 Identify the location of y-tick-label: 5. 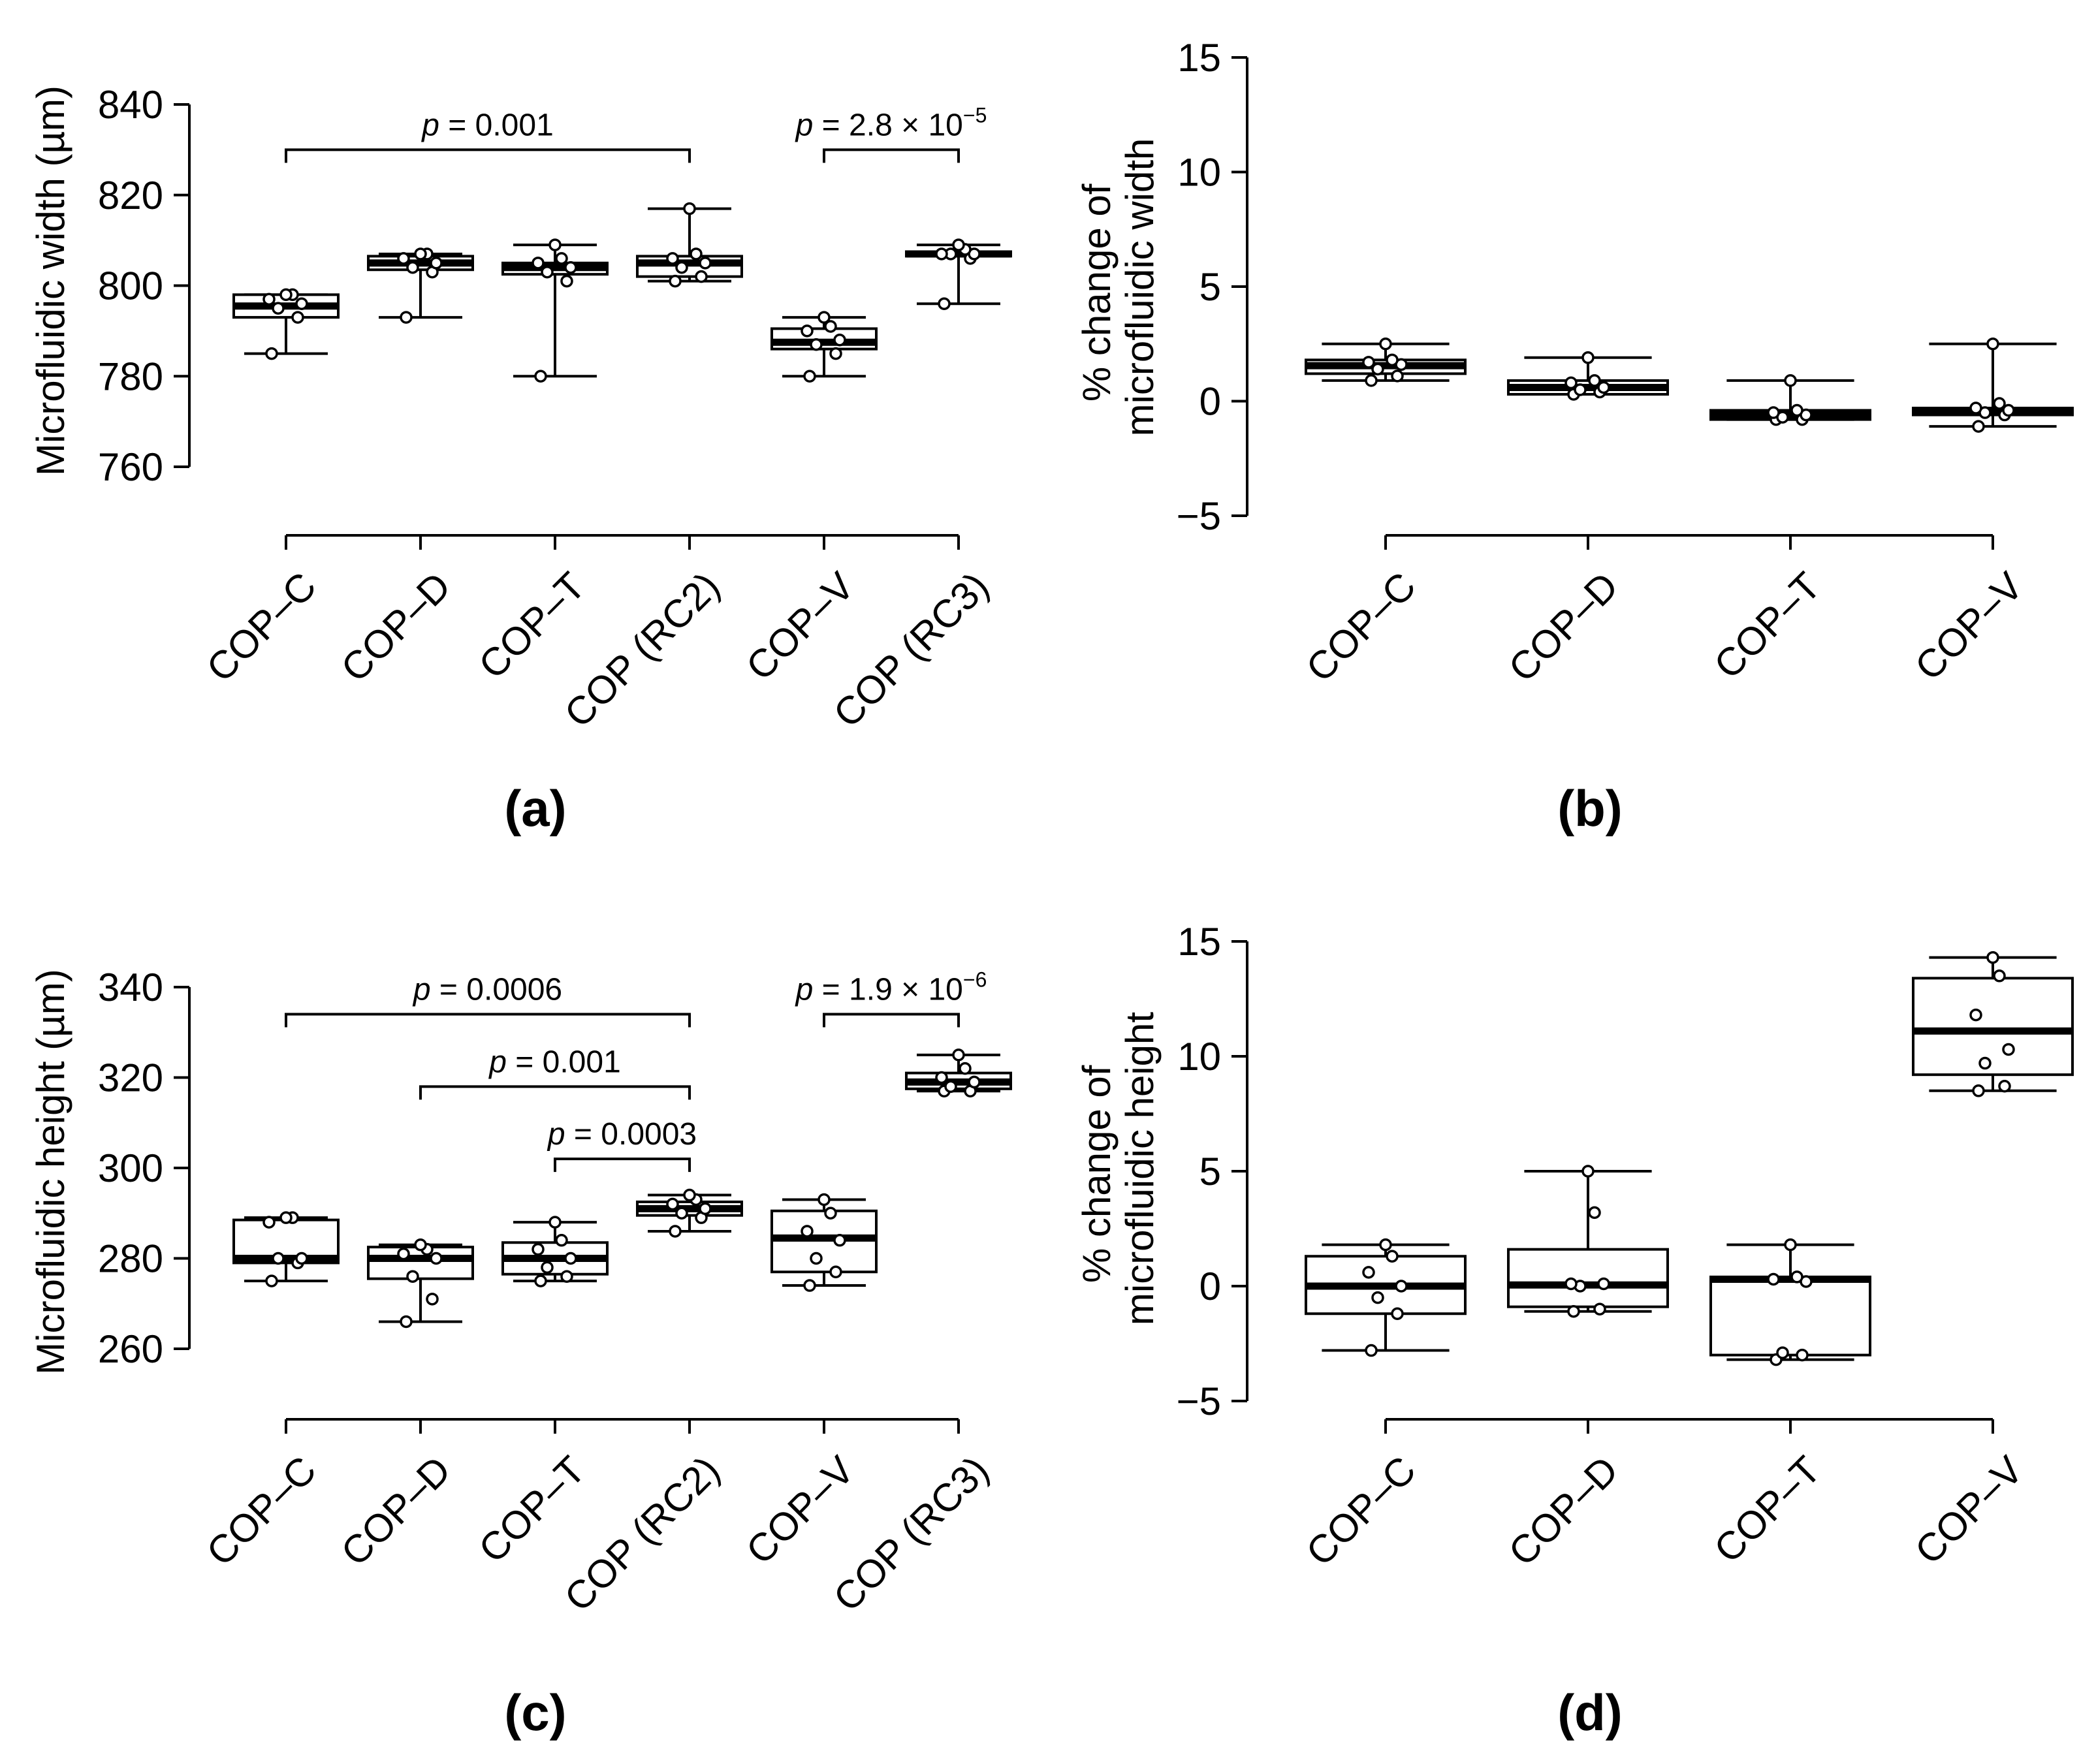
(1210, 1171).